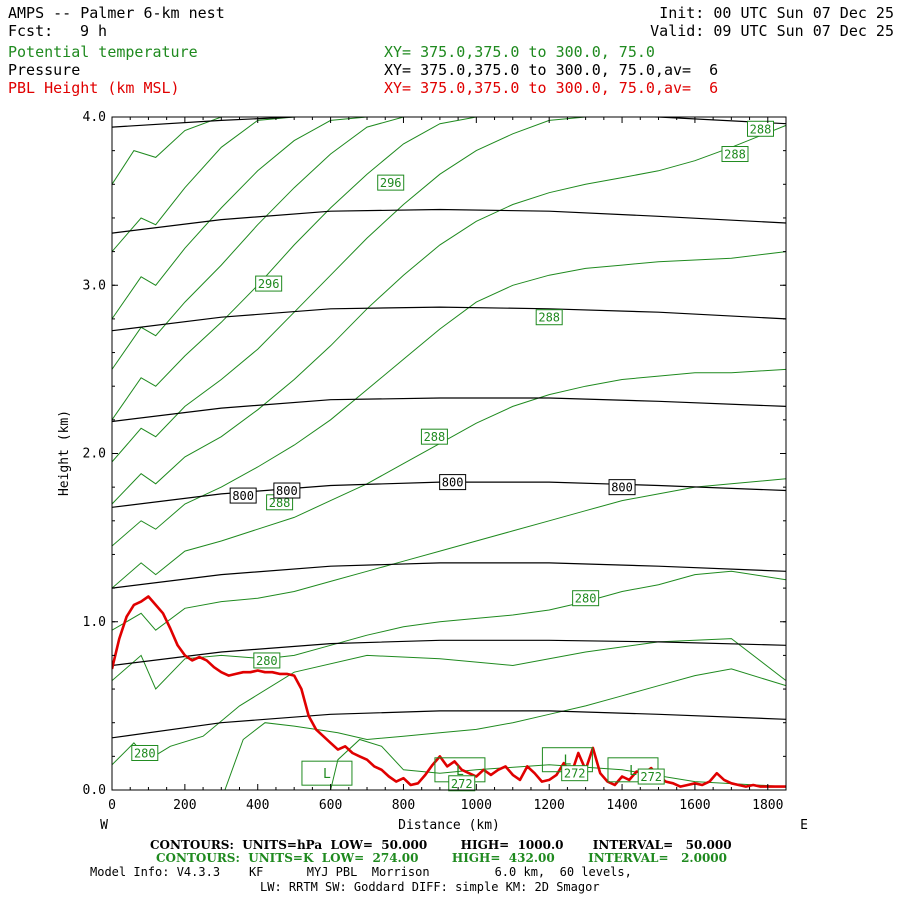 This screenshot has width=900, height=900. I want to click on pressure-label-1: 800, so click(287, 491).